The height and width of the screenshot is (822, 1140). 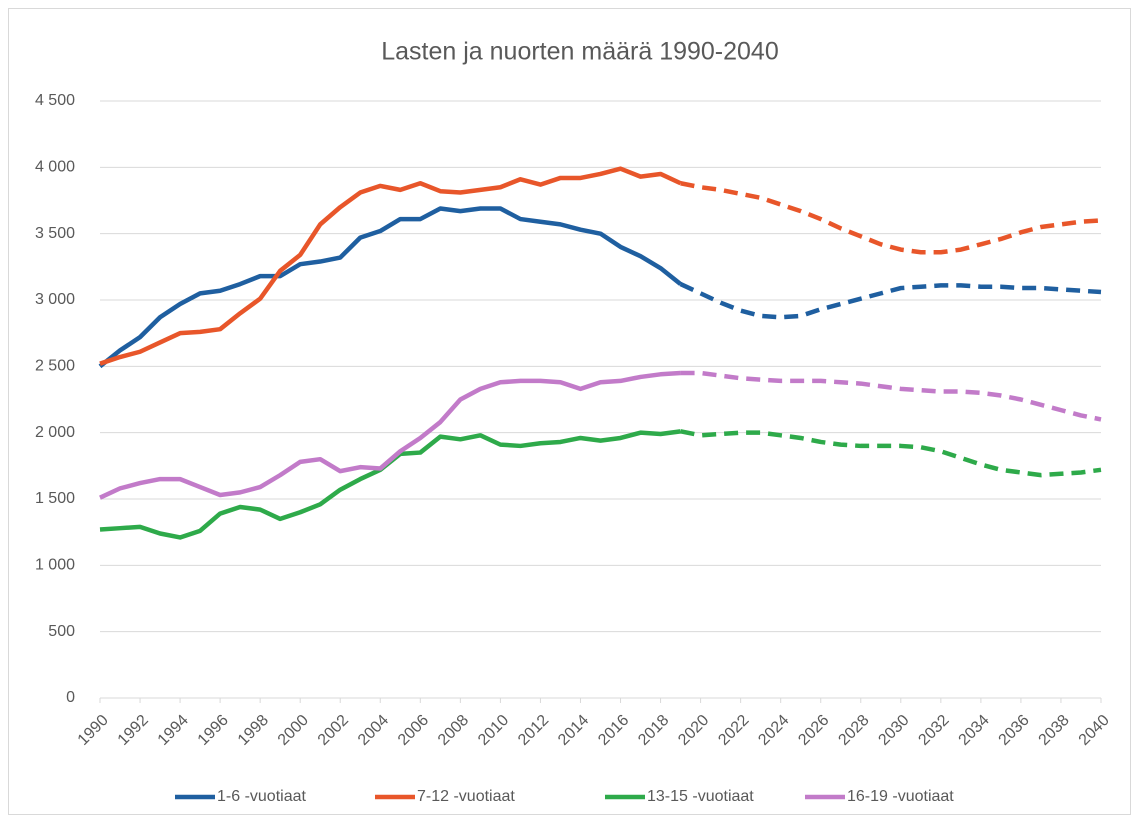 I want to click on y-tick-label: 500, so click(x=61, y=631).